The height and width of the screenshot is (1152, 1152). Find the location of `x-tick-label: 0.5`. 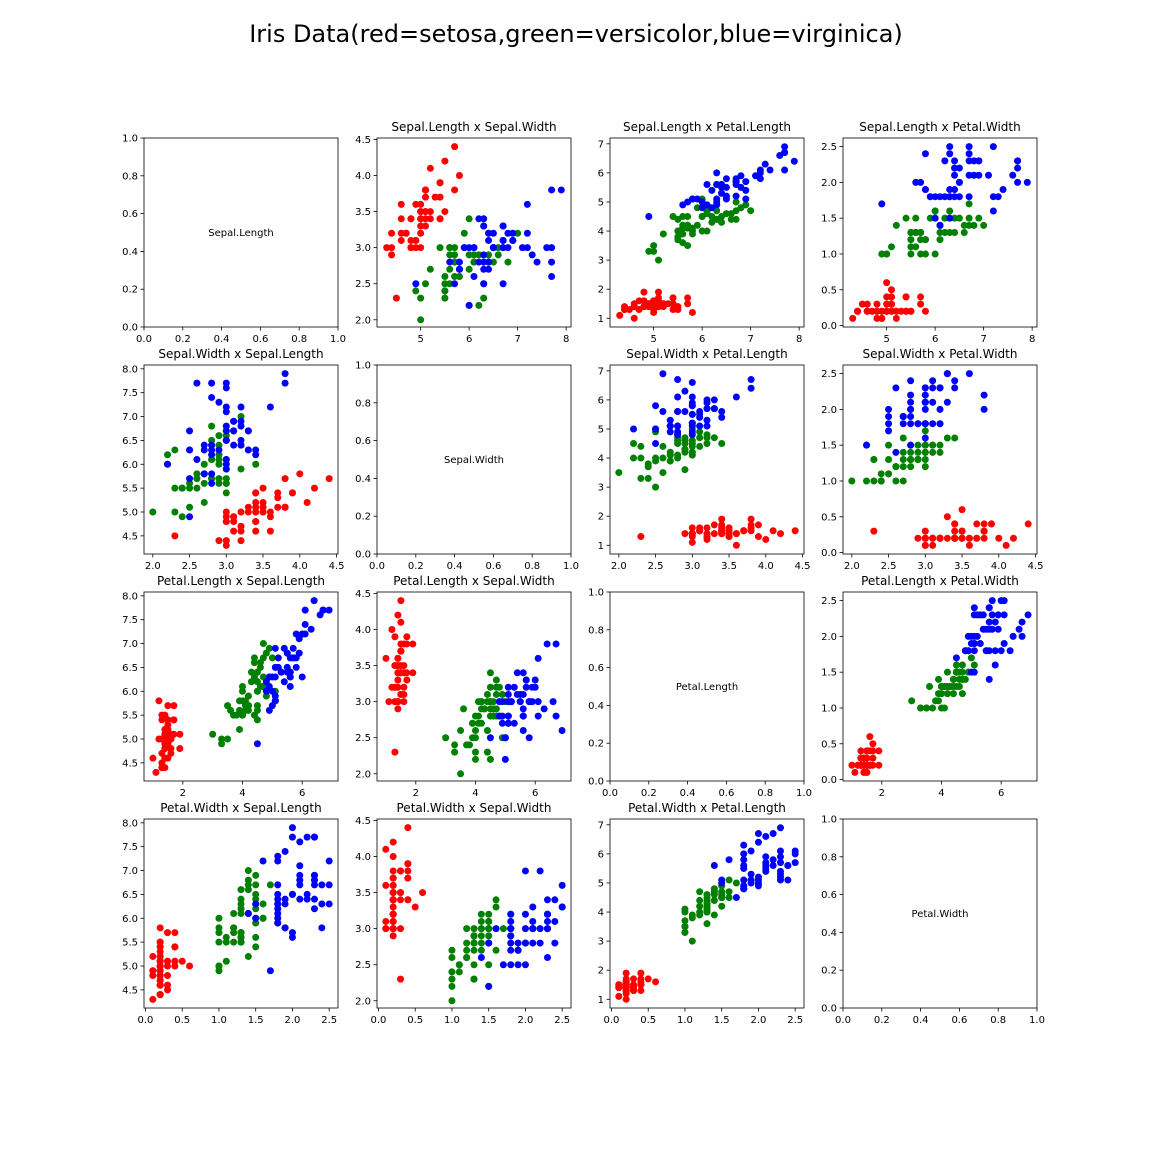

x-tick-label: 0.5 is located at coordinates (648, 1020).